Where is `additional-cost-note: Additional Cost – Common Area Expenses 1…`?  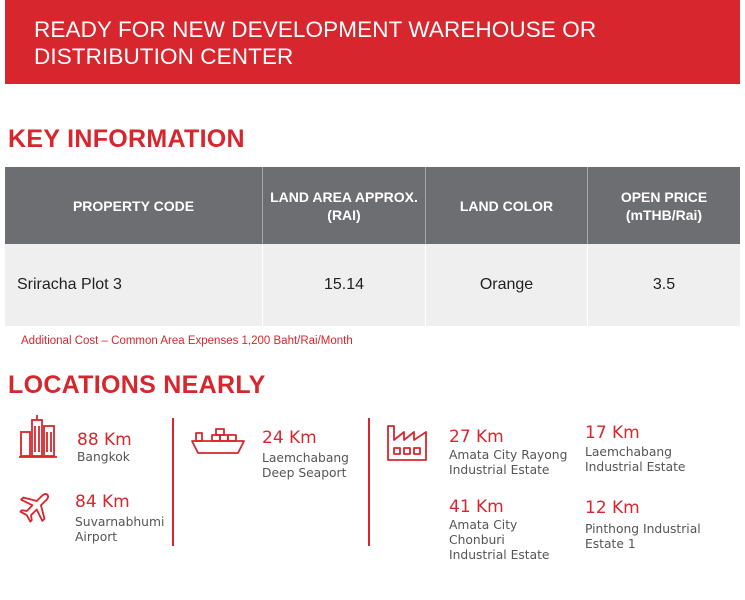 additional-cost-note: Additional Cost – Common Area Expenses 1… is located at coordinates (187, 341).